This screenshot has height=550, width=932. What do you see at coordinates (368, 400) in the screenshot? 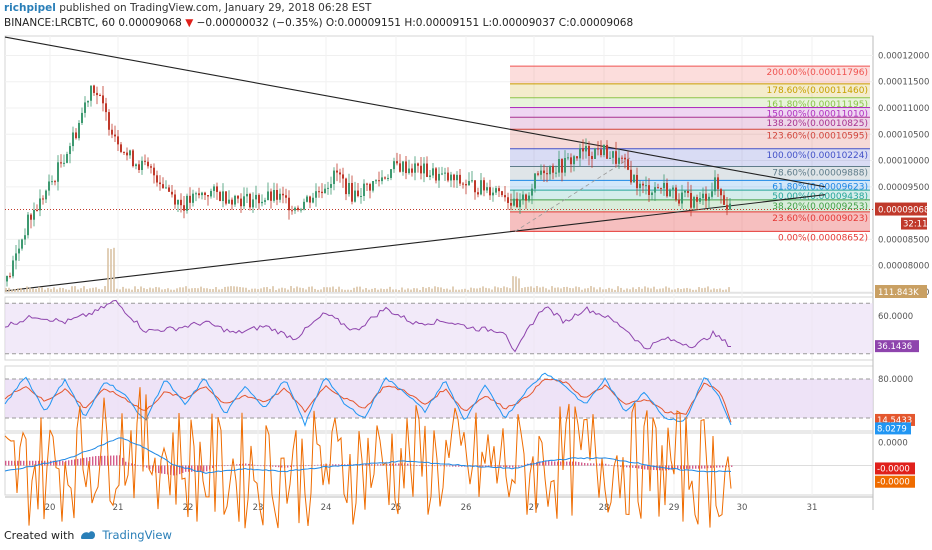
I see `stoch-k-line` at bounding box center [368, 400].